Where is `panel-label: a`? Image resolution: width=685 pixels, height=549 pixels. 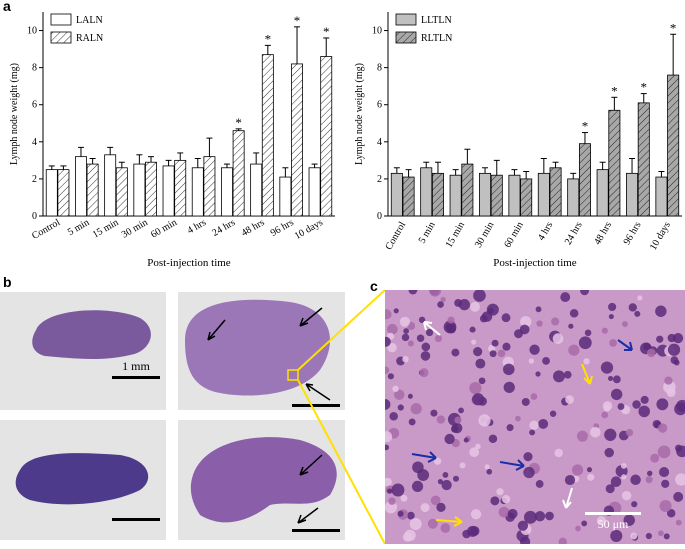 panel-label: a is located at coordinates (7, 7).